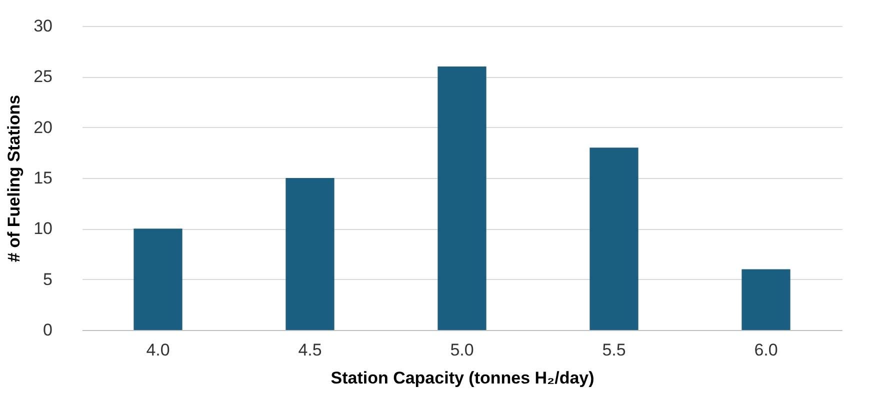 The height and width of the screenshot is (408, 874). I want to click on x-tick-label: 4.5, so click(310, 350).